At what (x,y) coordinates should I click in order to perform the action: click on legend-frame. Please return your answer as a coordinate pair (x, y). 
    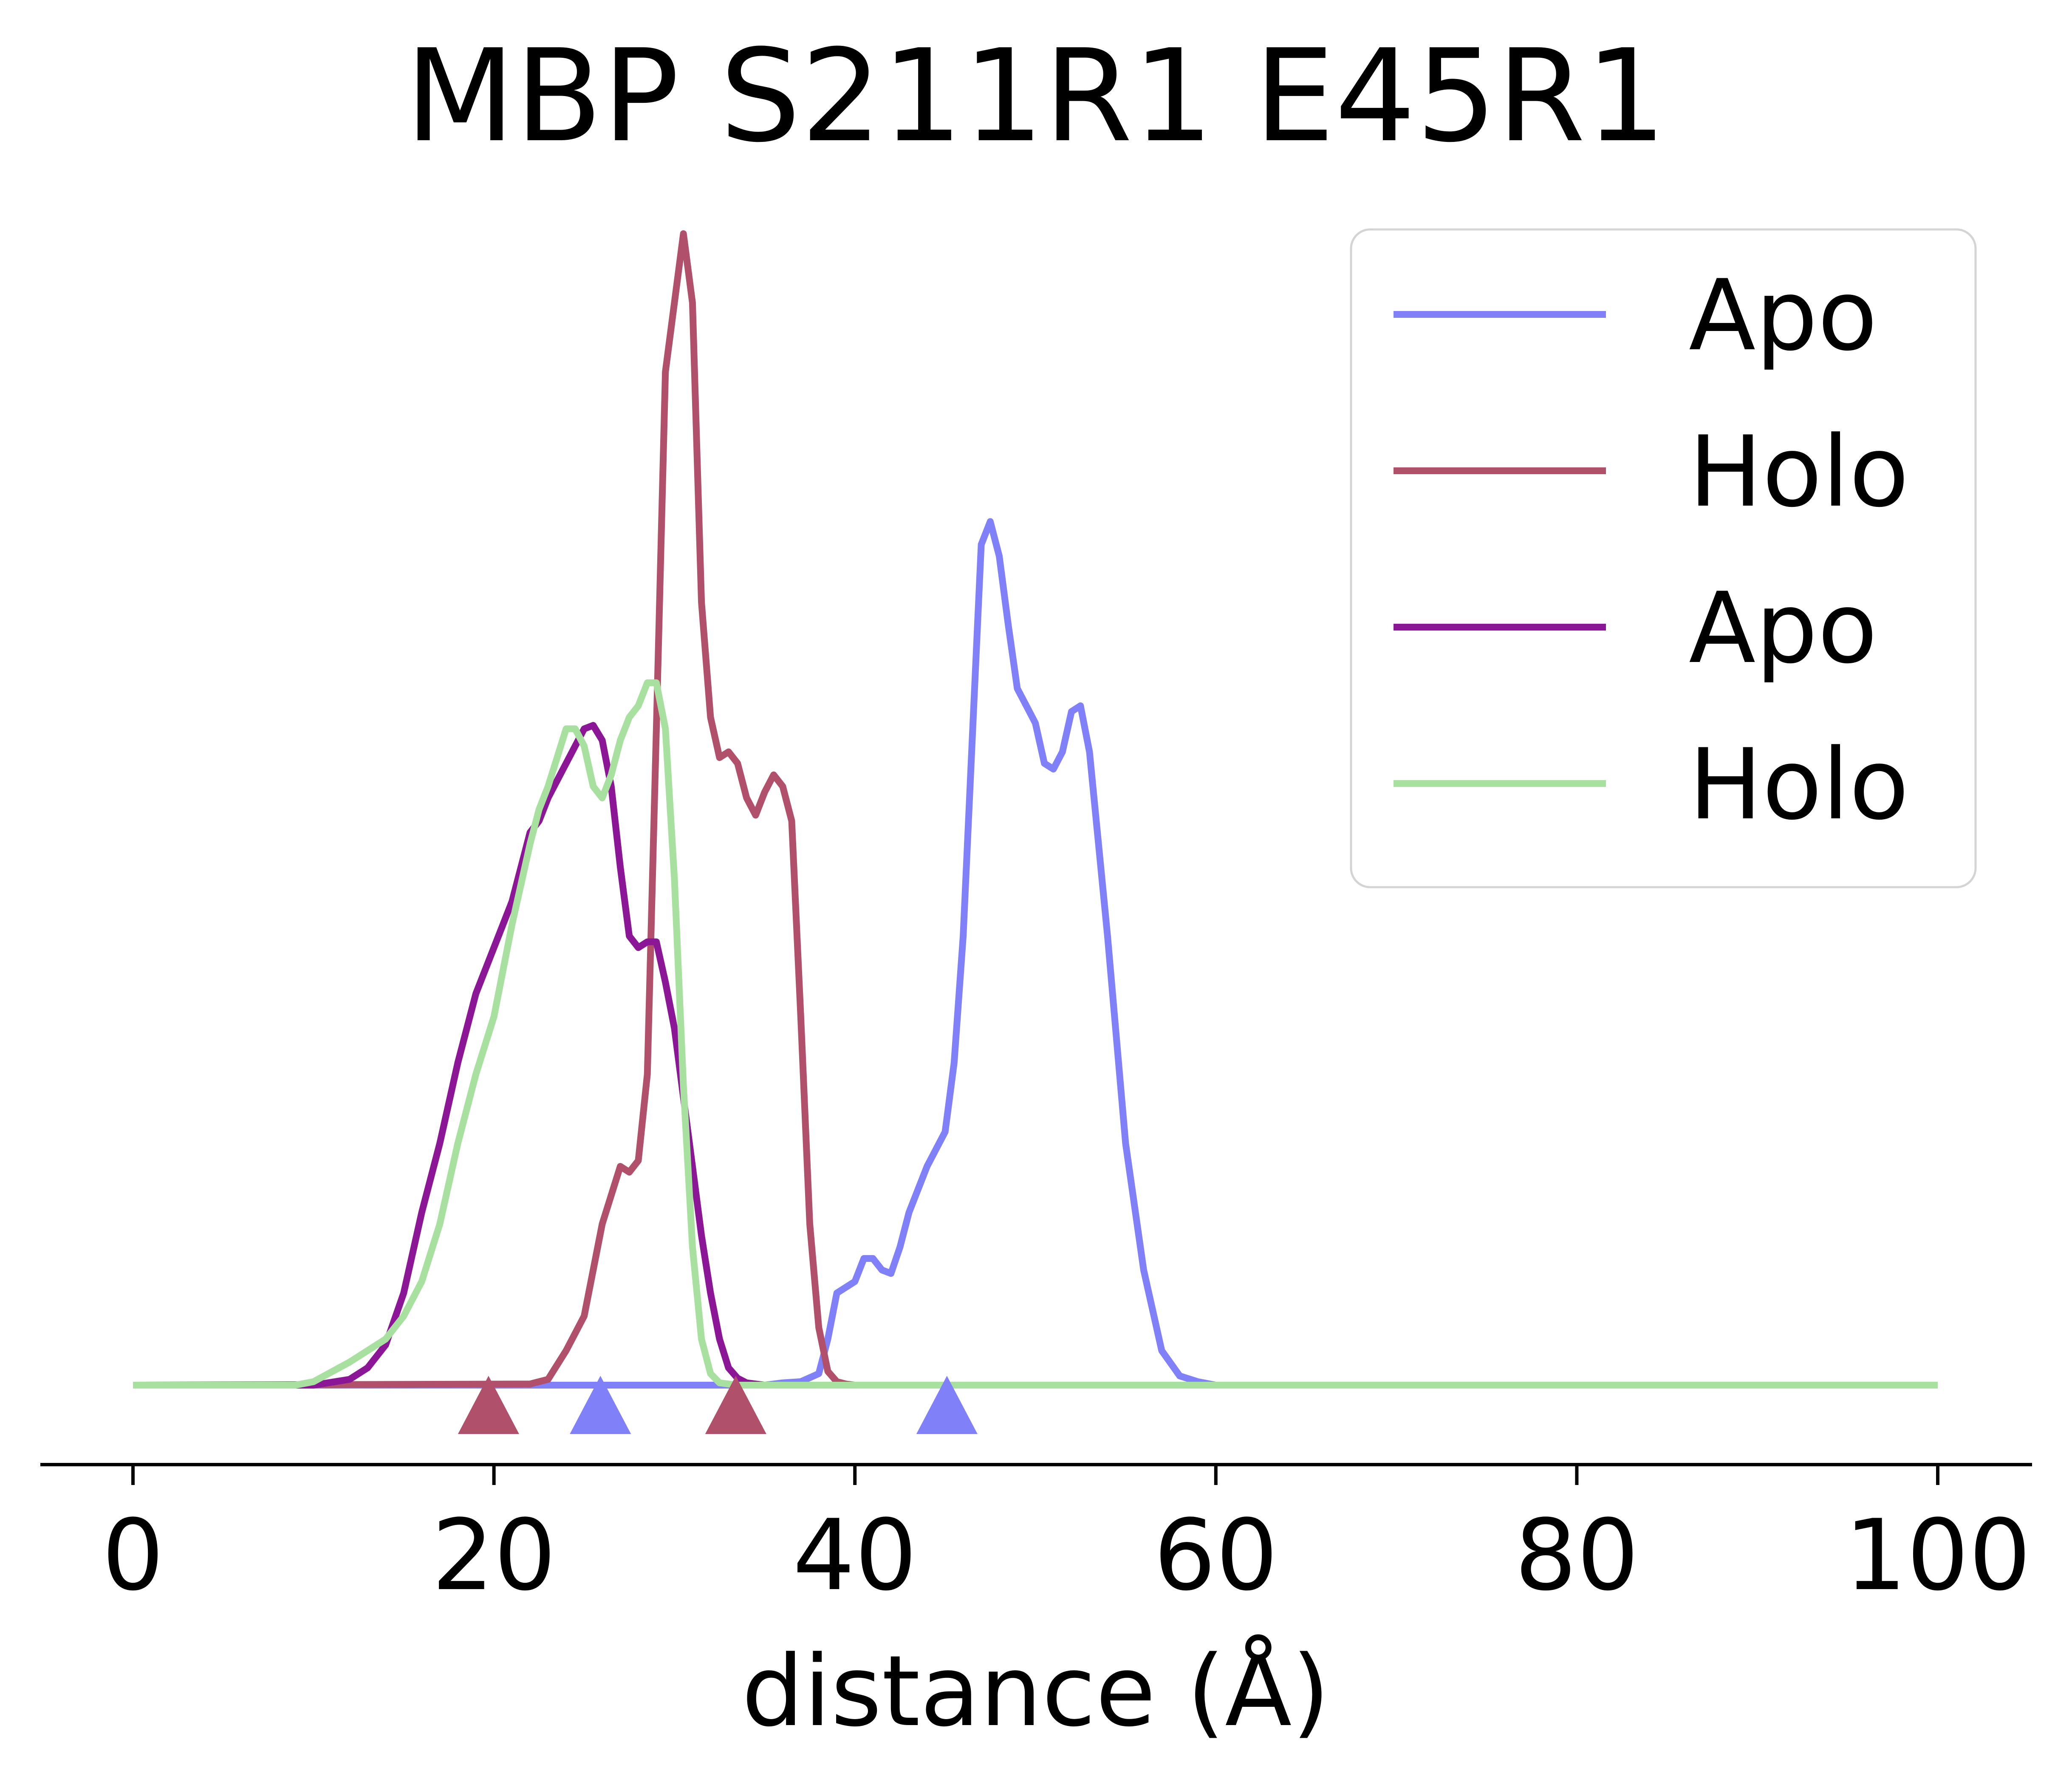
    Looking at the image, I should click on (1663, 558).